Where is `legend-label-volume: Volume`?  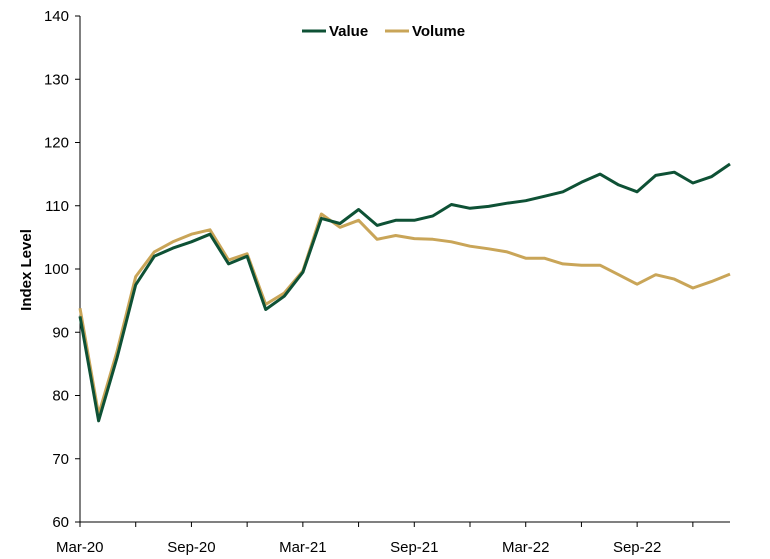 legend-label-volume: Volume is located at coordinates (438, 31).